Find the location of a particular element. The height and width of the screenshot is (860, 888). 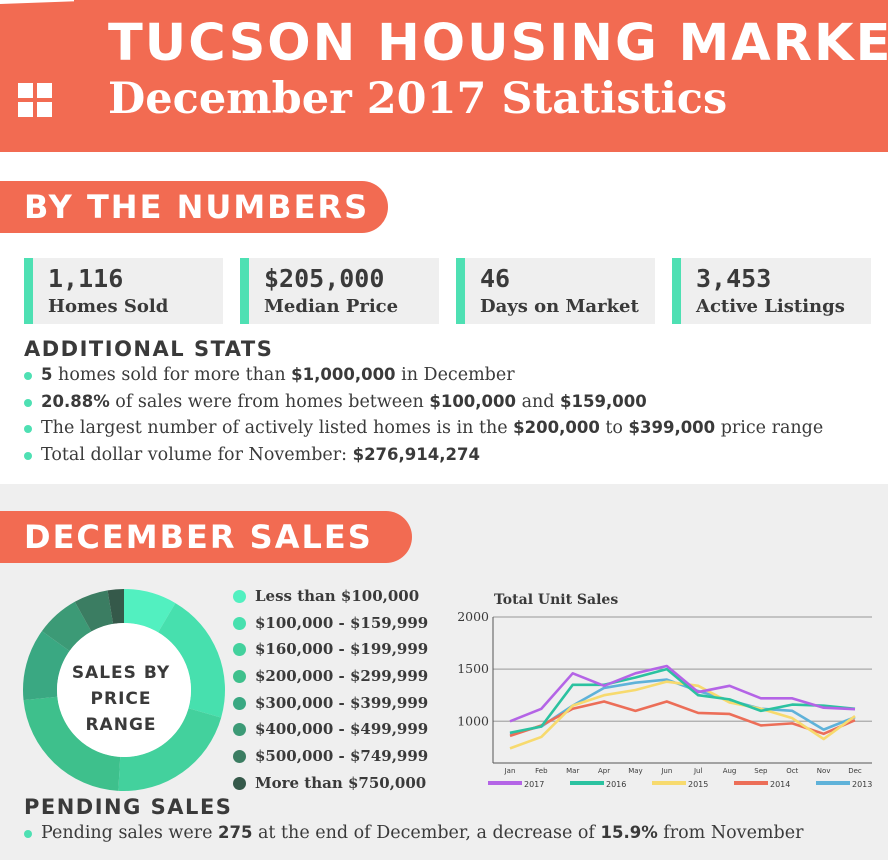

stat-label: Days on Market is located at coordinates (559, 306).